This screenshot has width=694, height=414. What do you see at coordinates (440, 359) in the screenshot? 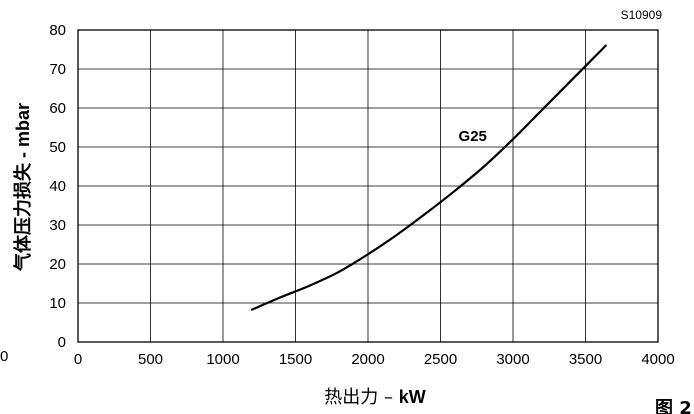
I see `x-tick-label: 2500` at bounding box center [440, 359].